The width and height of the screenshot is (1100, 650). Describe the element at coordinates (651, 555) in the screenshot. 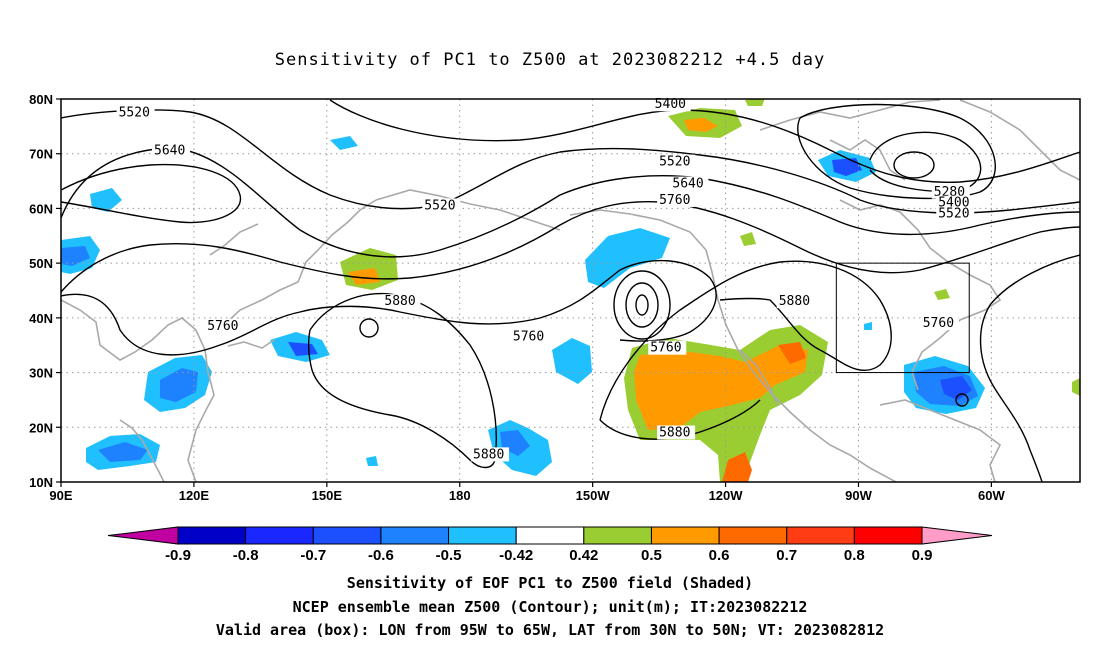

I see `colorbar-label: 0.5` at that location.